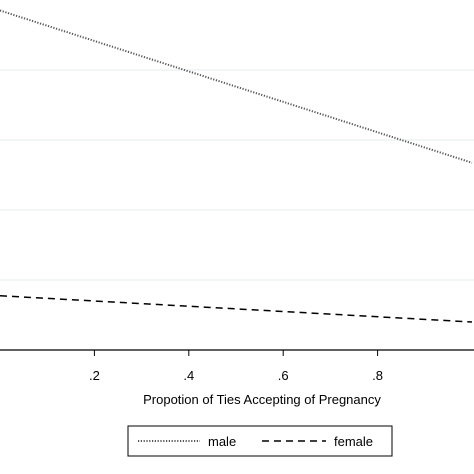  Describe the element at coordinates (353, 441) in the screenshot. I see `legend-label-female: female` at that location.